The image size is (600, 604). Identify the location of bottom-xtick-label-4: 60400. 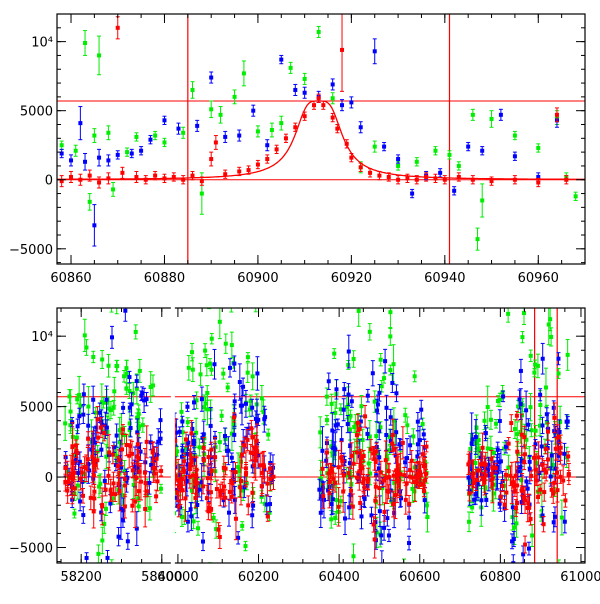
(338, 577).